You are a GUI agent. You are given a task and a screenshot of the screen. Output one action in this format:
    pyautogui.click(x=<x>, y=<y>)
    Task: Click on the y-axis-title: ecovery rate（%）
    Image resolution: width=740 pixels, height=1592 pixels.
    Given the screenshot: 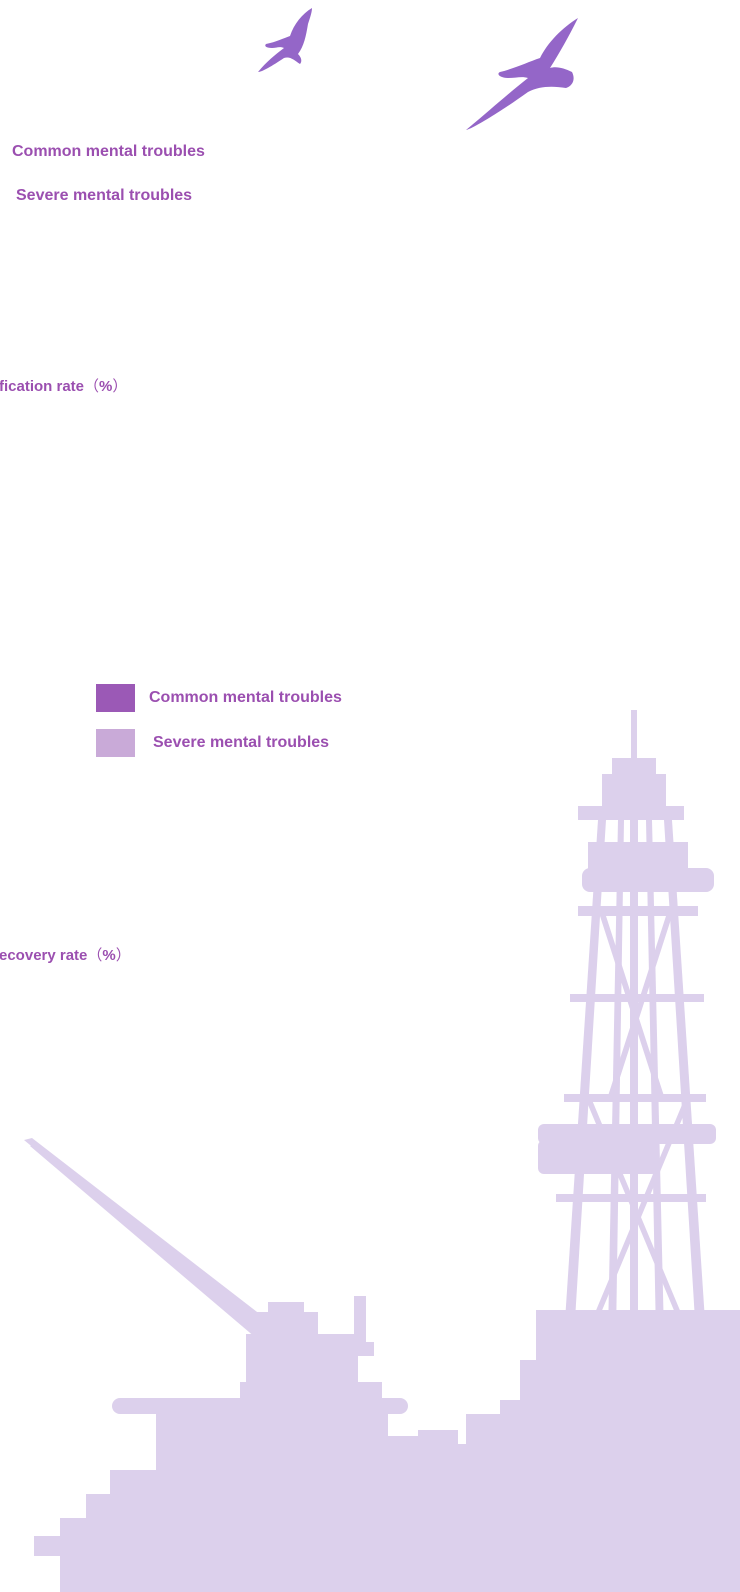 What is the action you would take?
    pyautogui.click(x=65, y=955)
    